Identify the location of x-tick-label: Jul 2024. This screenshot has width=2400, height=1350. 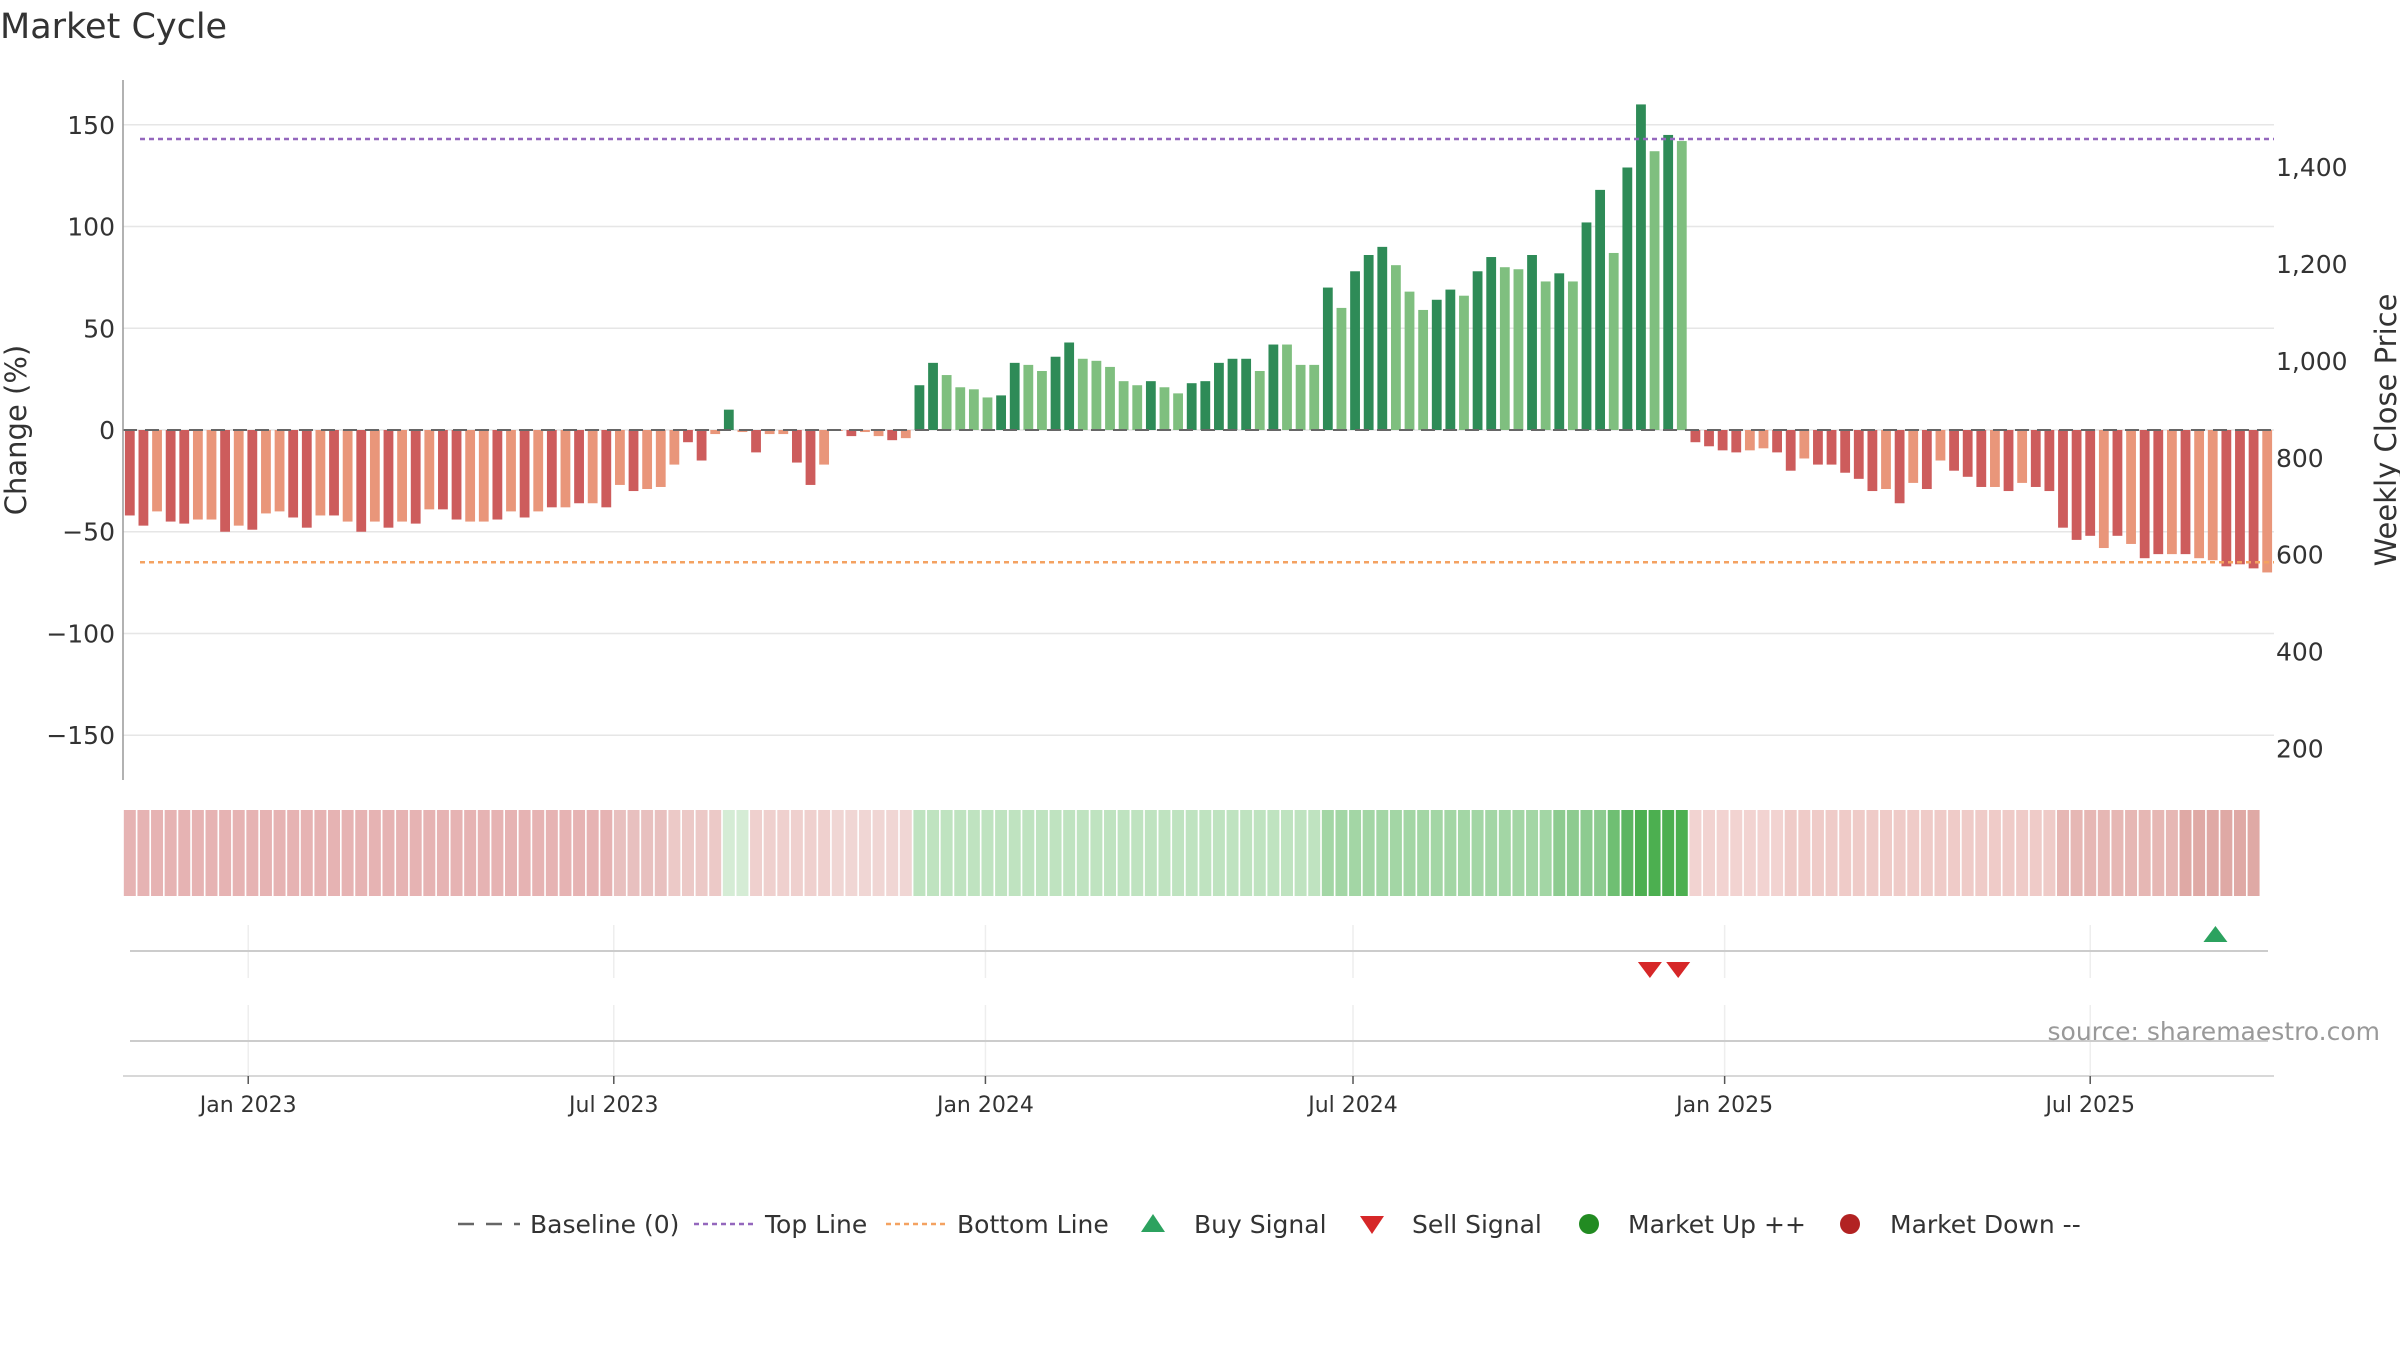
(1352, 1105).